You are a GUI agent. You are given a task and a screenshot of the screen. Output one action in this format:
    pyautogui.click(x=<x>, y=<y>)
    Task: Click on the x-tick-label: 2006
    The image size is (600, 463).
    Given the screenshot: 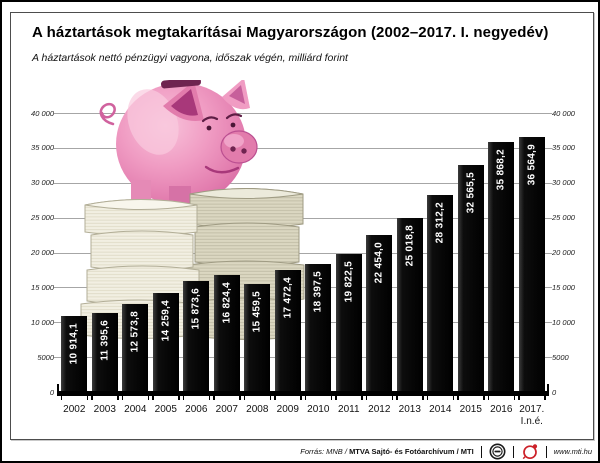 What is the action you would take?
    pyautogui.click(x=196, y=409)
    